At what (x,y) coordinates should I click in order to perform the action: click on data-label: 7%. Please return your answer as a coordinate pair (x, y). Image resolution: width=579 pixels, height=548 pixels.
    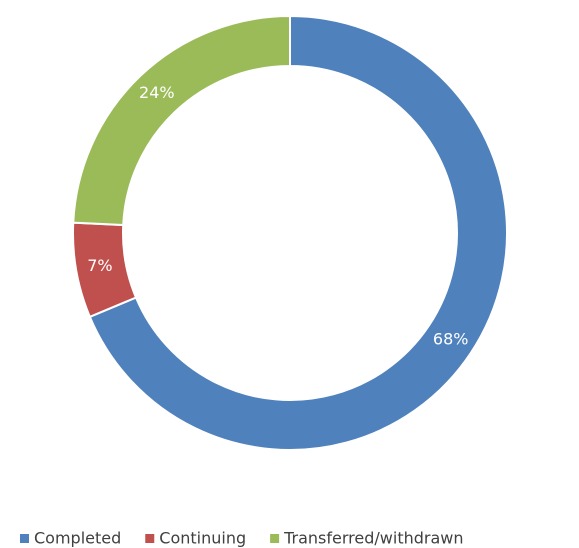
    Looking at the image, I should click on (99, 265).